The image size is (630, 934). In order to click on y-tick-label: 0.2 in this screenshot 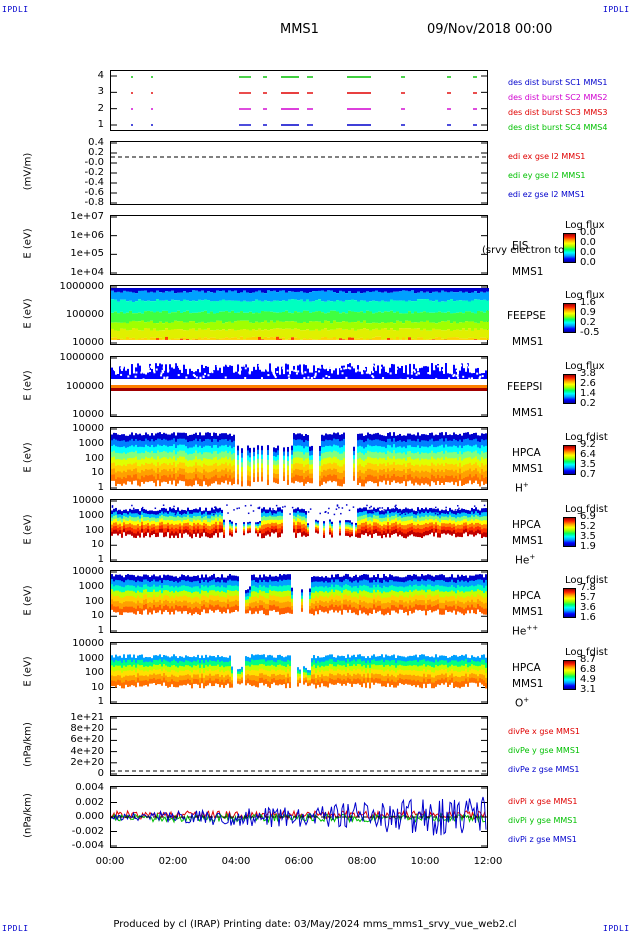, I will do `click(96, 152)`.